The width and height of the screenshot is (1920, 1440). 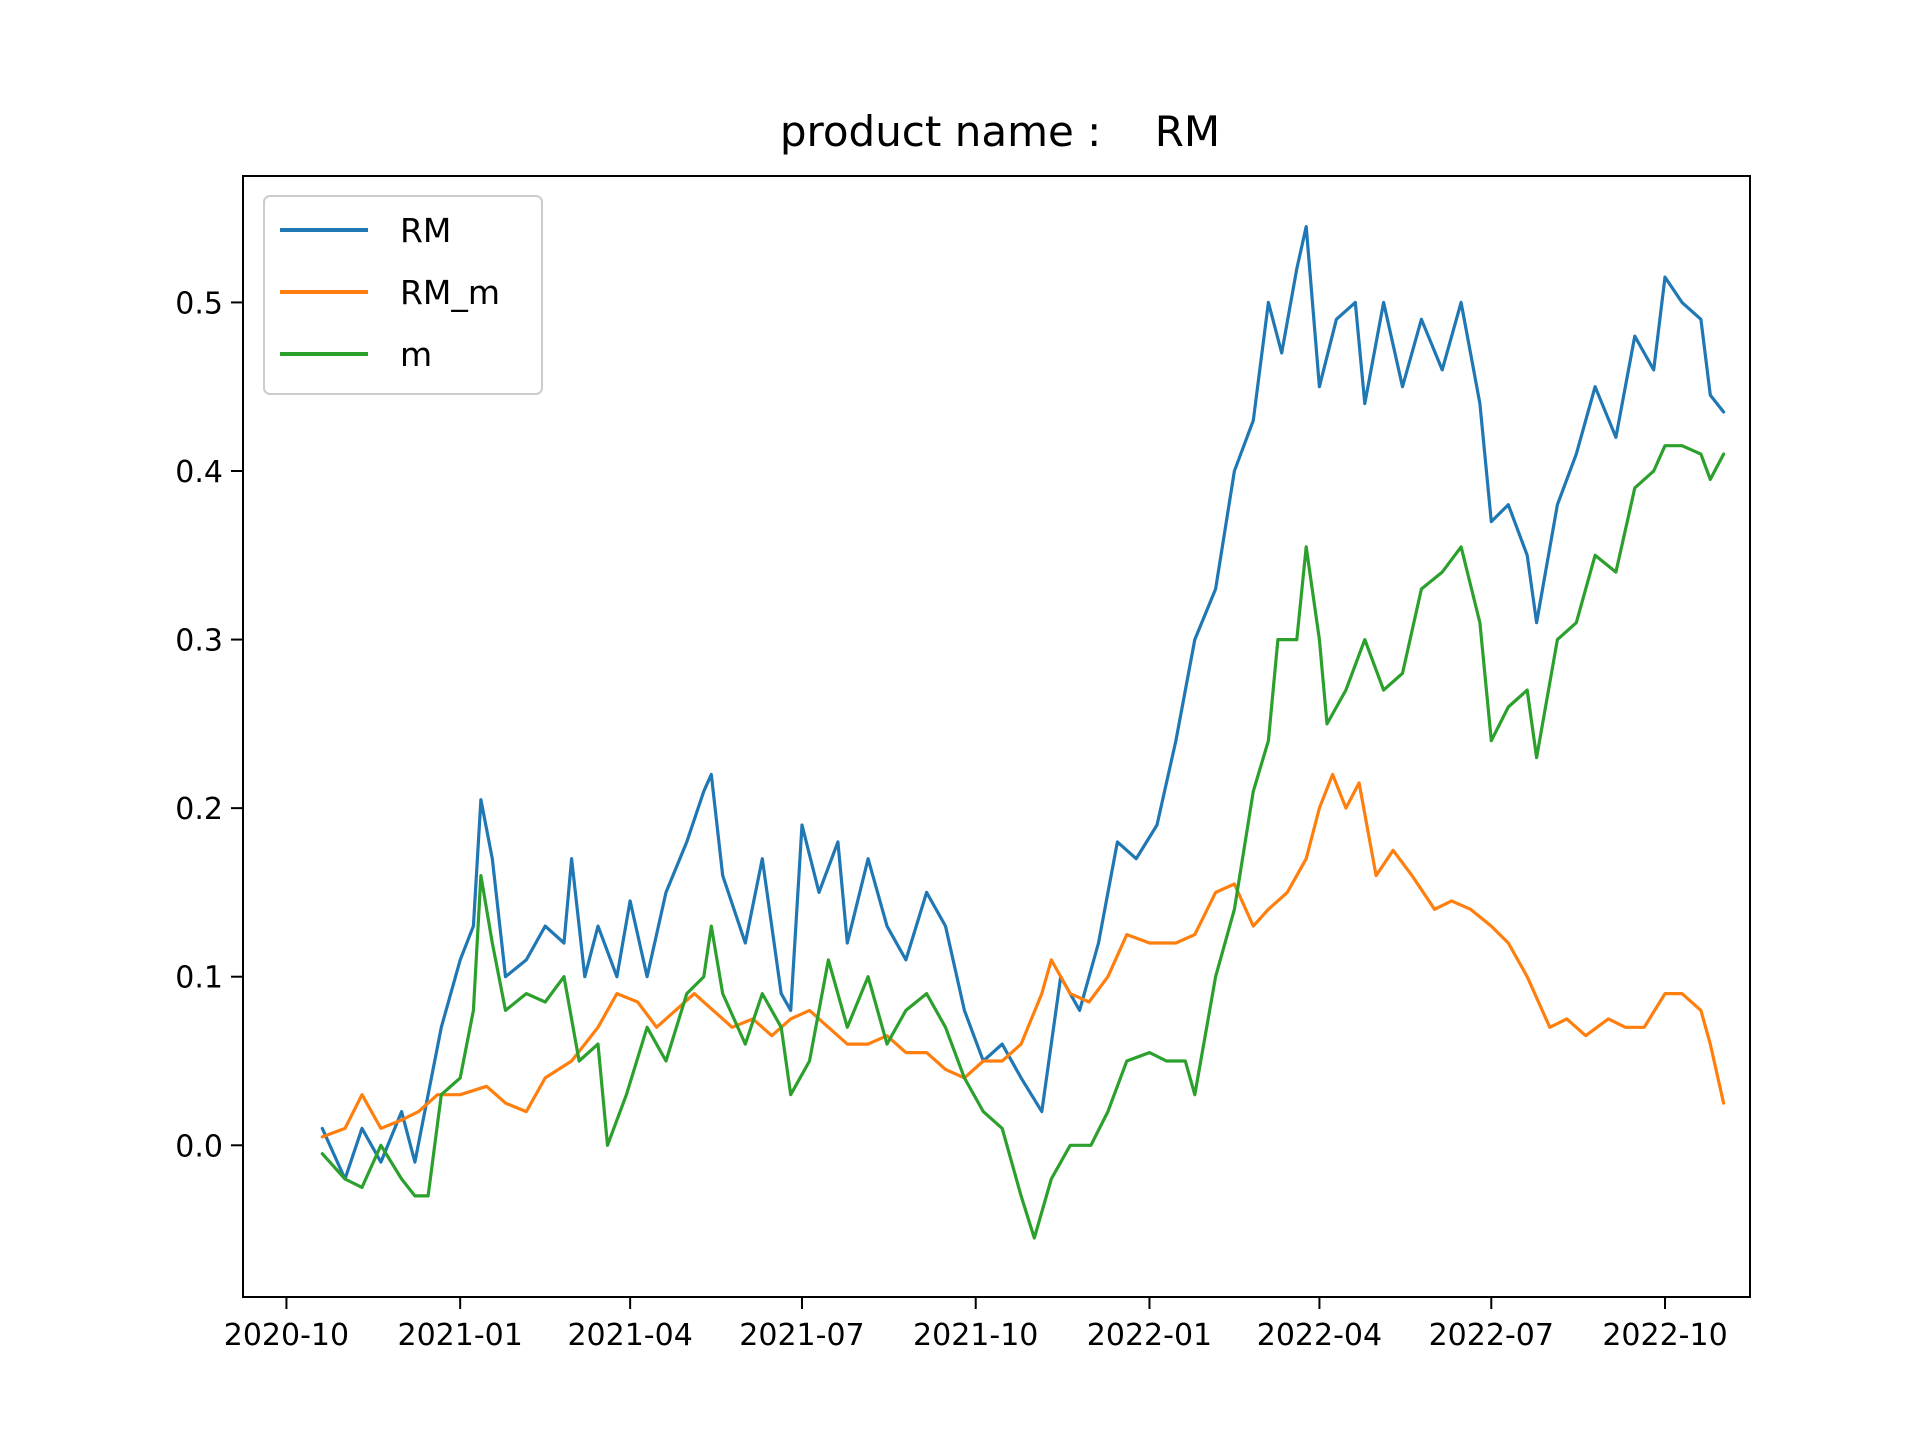 What do you see at coordinates (1319, 1335) in the screenshot?
I see `x-tick-label: 2022-04` at bounding box center [1319, 1335].